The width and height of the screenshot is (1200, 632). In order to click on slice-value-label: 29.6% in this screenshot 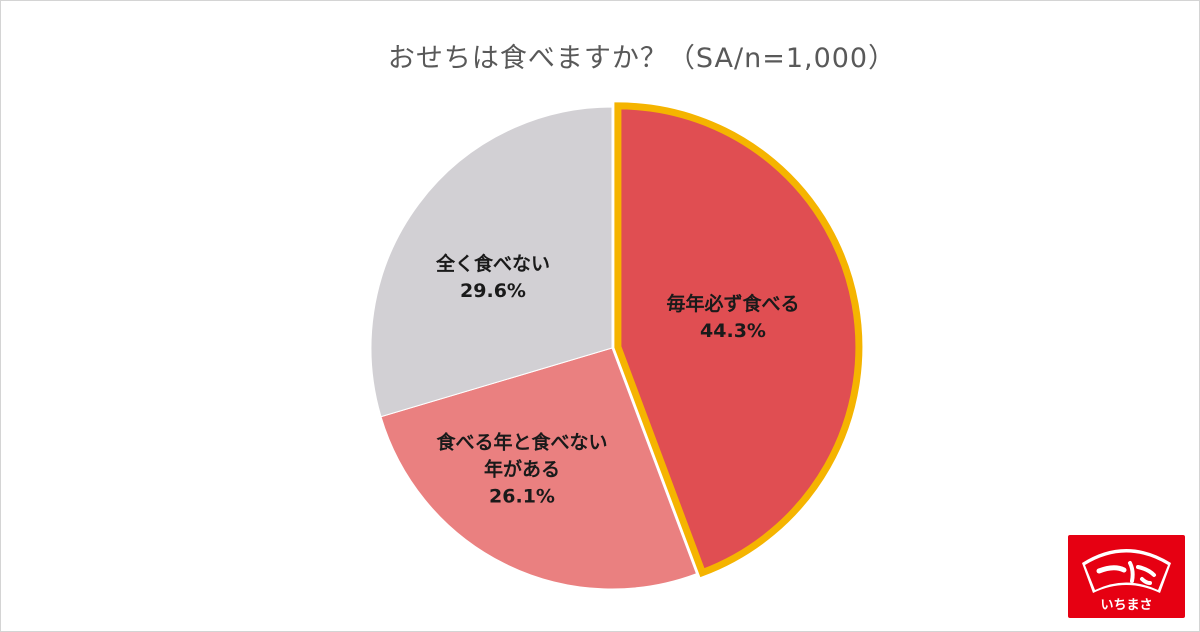, I will do `click(493, 291)`.